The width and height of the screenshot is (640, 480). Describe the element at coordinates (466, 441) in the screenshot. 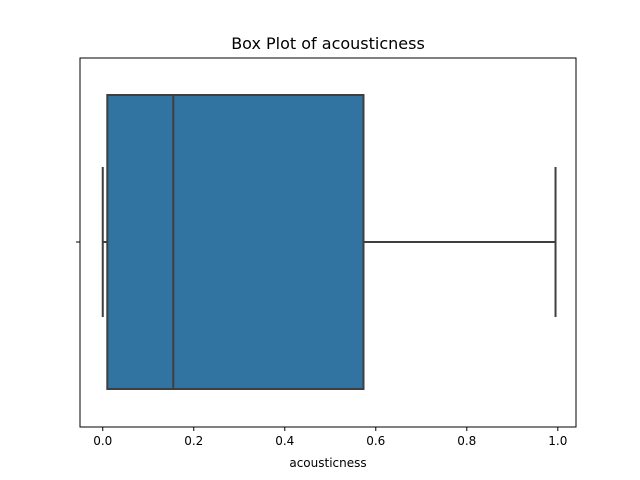

I see `x-tick-label: 0.8` at that location.